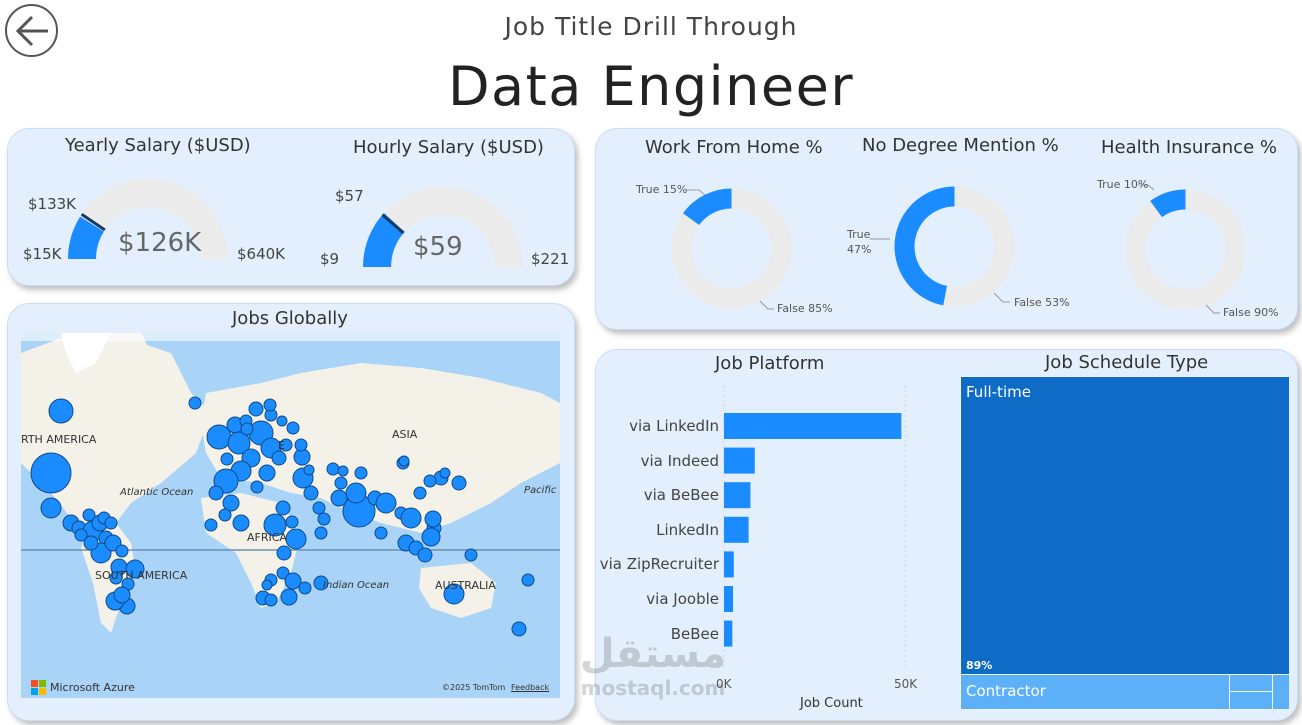 The width and height of the screenshot is (1302, 725). I want to click on hourly-max-label: $221, so click(550, 259).